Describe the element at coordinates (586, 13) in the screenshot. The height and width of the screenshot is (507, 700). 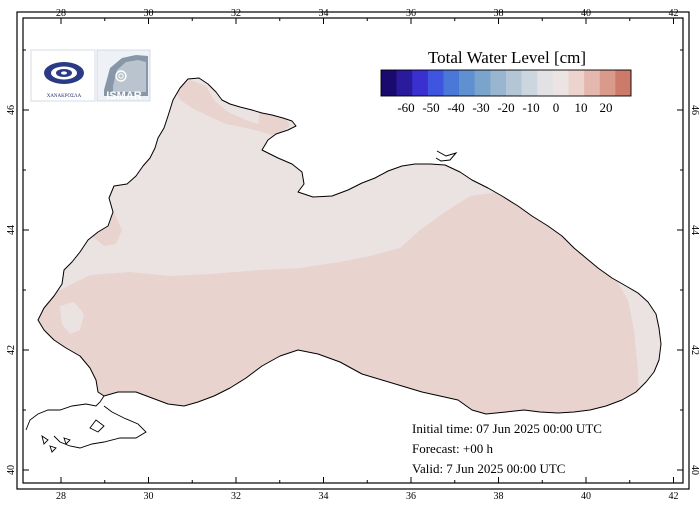
I see `lon-tick-label-top: 40` at that location.